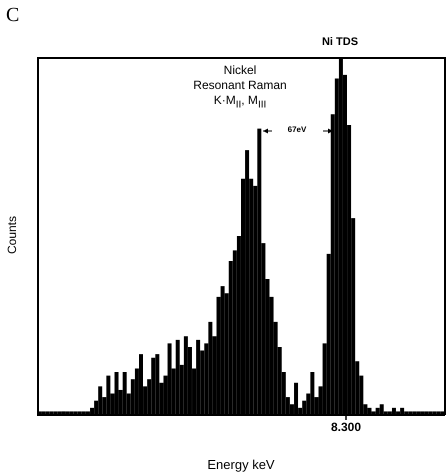 The width and height of the screenshot is (446, 473). Describe the element at coordinates (340, 43) in the screenshot. I see `text: Ni TDS` at that location.